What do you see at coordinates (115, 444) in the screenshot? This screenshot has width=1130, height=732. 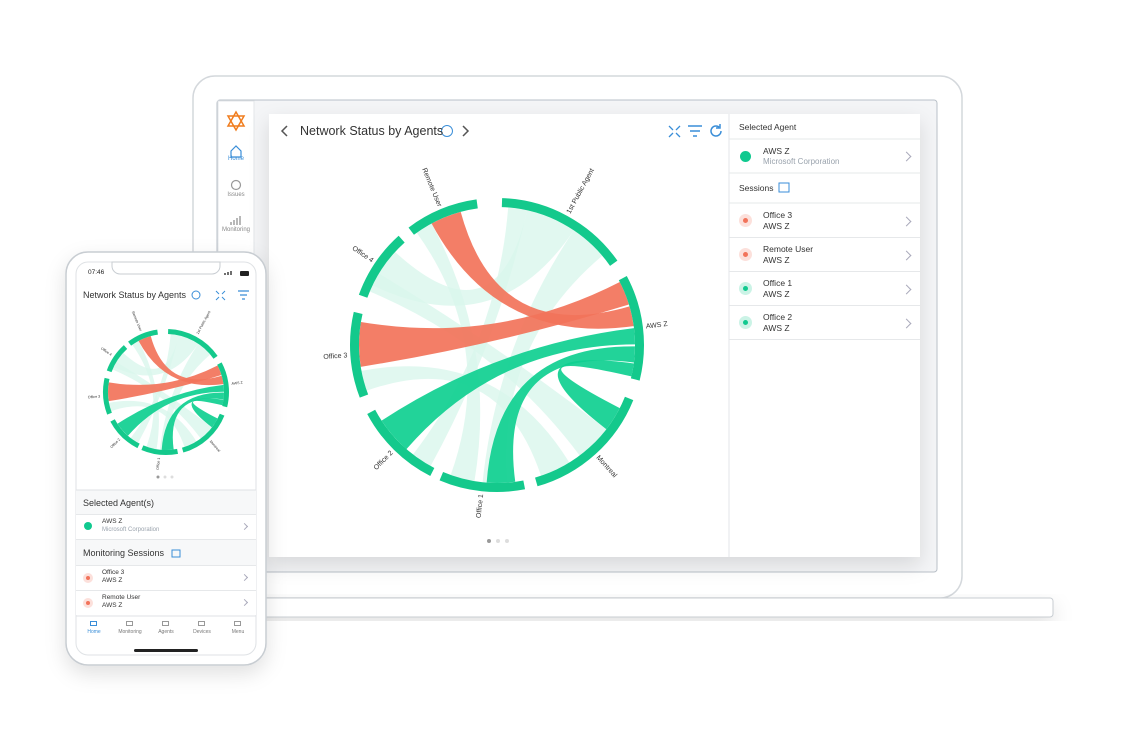 I see `chord-label: Office 2` at bounding box center [115, 444].